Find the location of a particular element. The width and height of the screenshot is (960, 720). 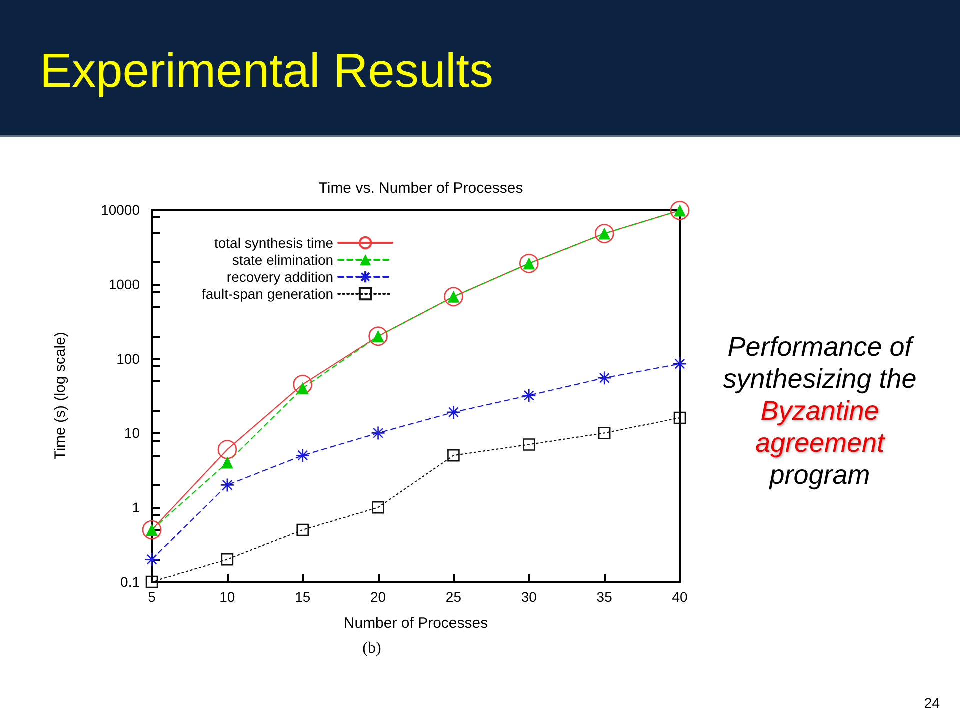

text: (b) is located at coordinates (372, 649).